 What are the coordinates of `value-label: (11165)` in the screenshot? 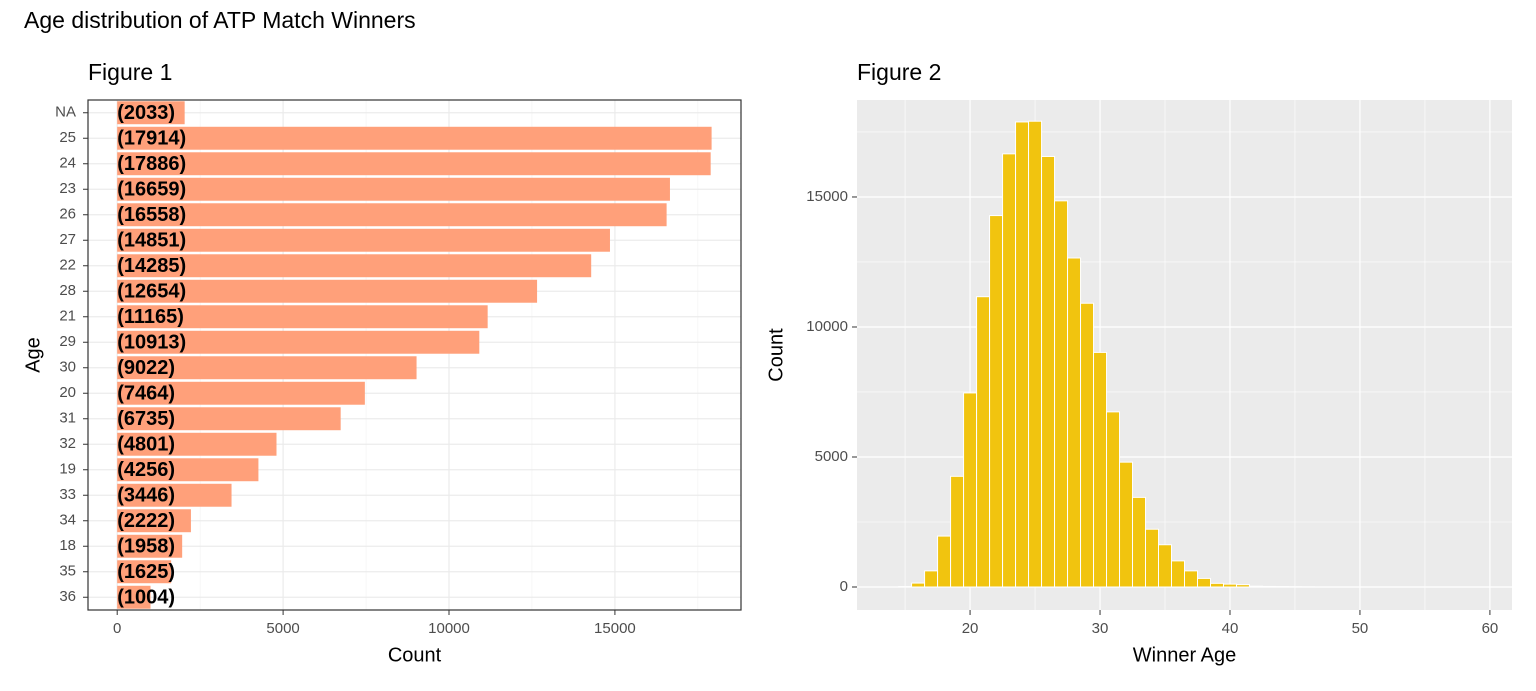 It's located at (150, 317).